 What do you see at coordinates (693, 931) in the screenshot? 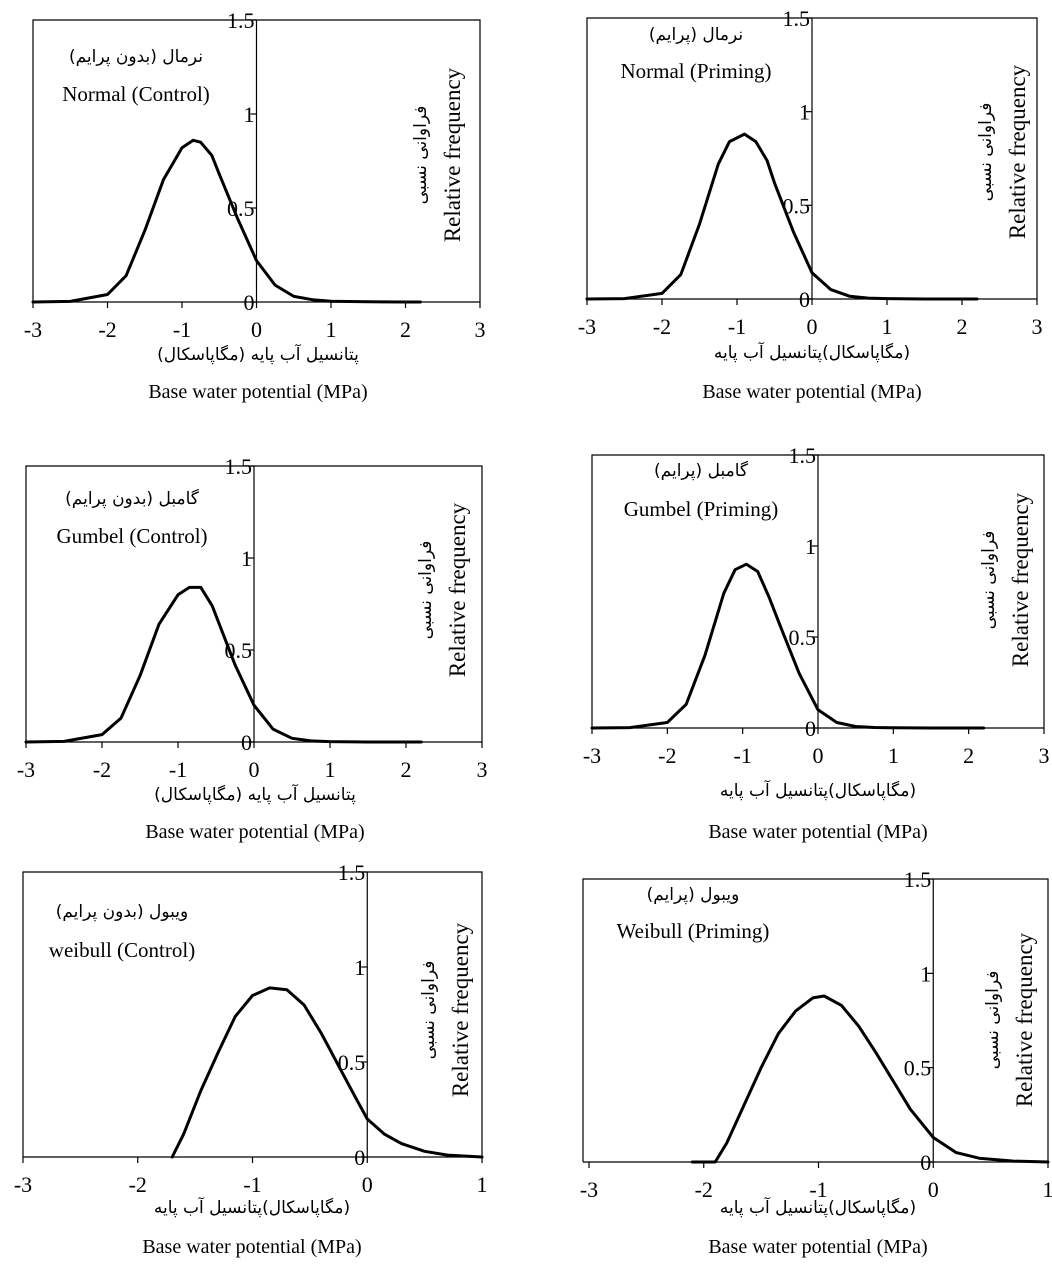
I see `series-label-en: Weibull (Priming)` at bounding box center [693, 931].